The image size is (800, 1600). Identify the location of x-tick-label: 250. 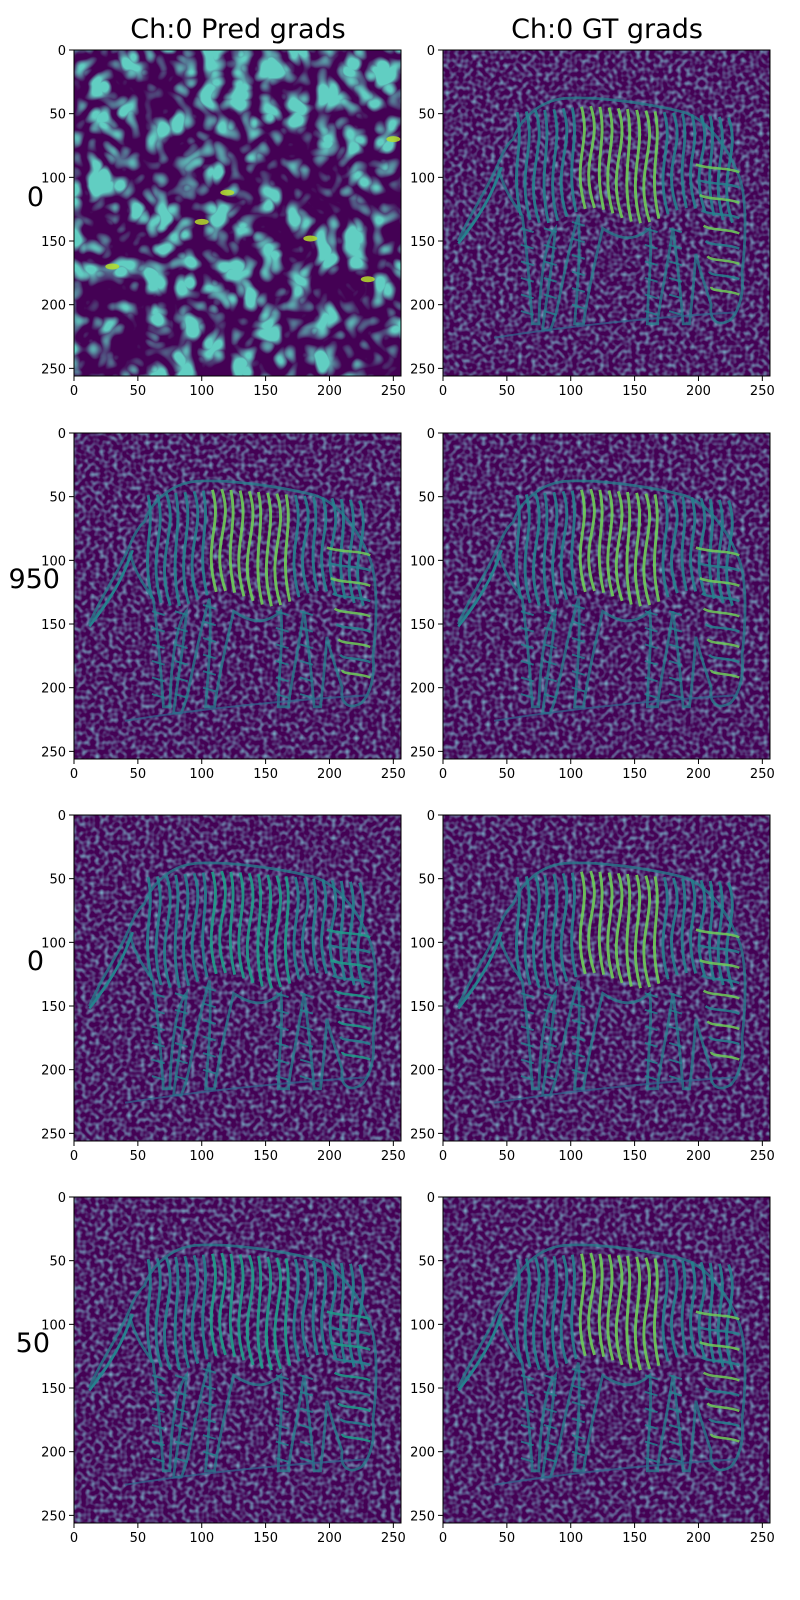
(393, 1156).